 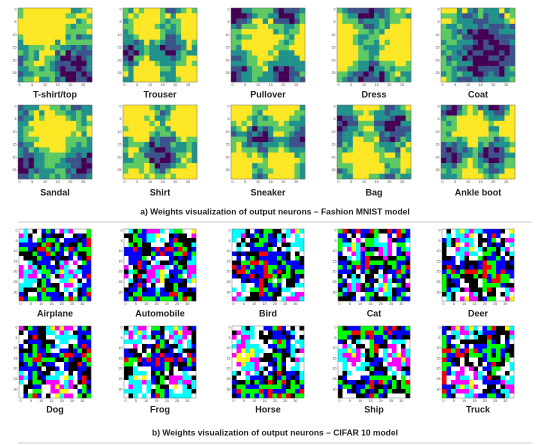 I want to click on y-tick-label: 10, so click(x=335, y=348).